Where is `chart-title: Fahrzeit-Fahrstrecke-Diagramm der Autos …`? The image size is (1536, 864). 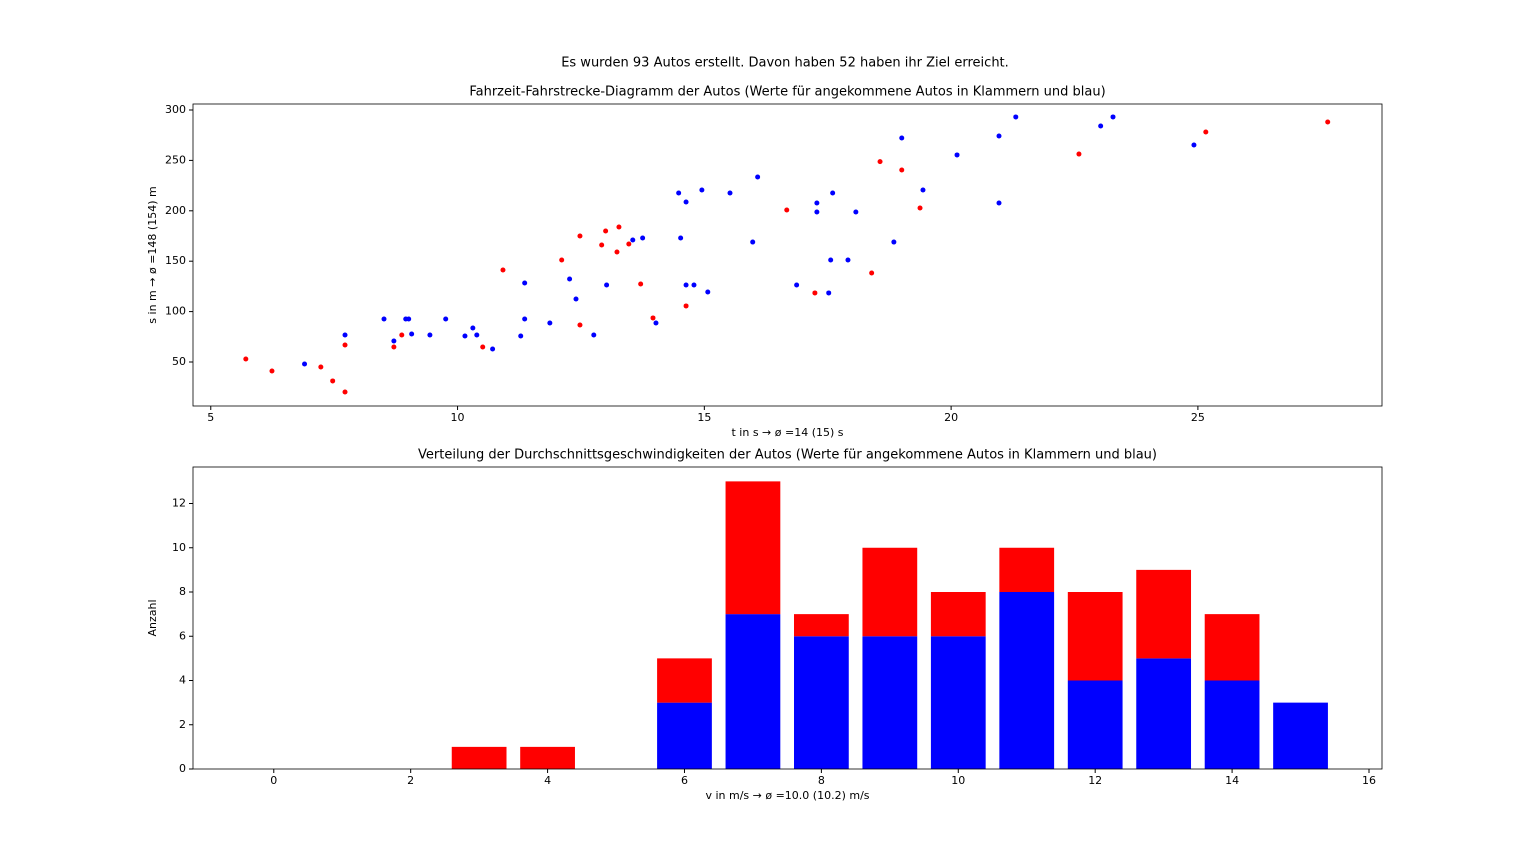 chart-title: Fahrzeit-Fahrstrecke-Diagramm der Autos … is located at coordinates (787, 92).